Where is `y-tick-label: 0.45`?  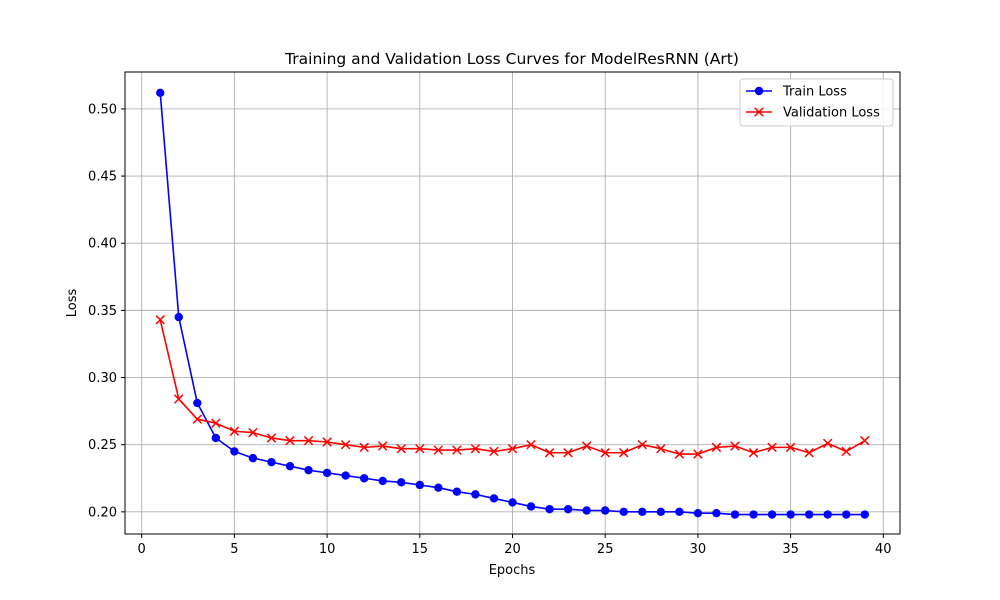
y-tick-label: 0.45 is located at coordinates (102, 177).